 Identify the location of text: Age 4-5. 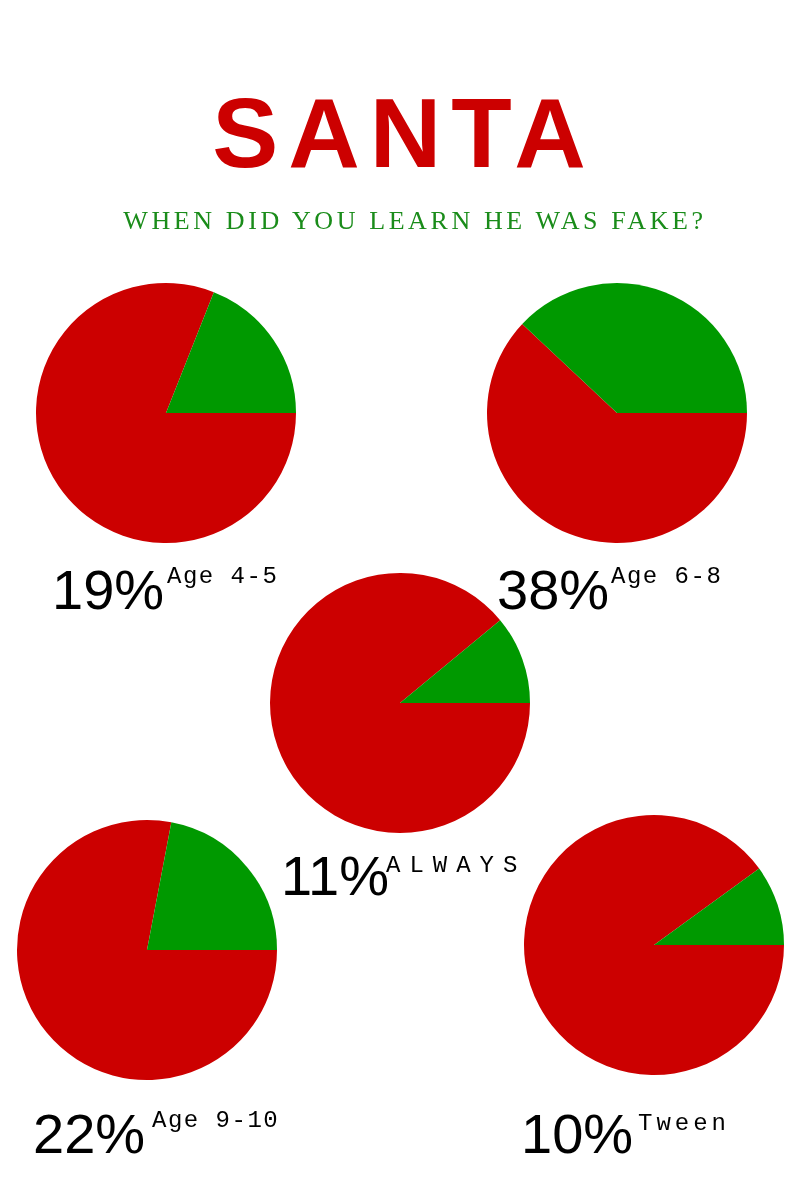
(223, 576).